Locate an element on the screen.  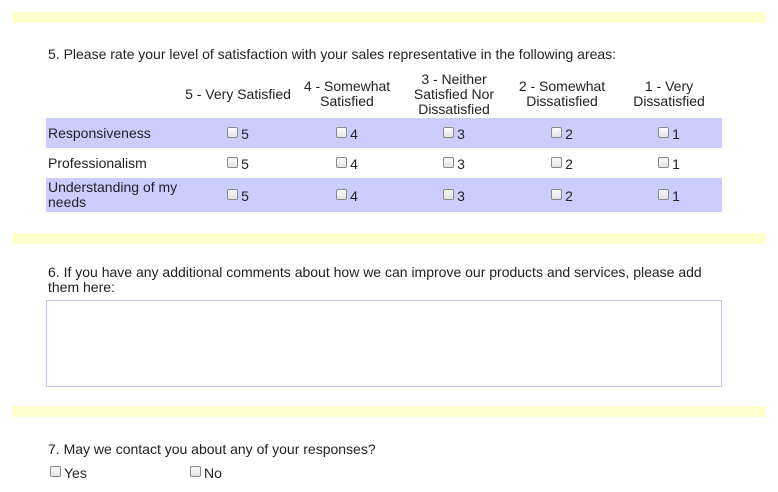
matrix-row-understanding: Understanding of my needs 5 4 3 2 1 is located at coordinates (384, 195).